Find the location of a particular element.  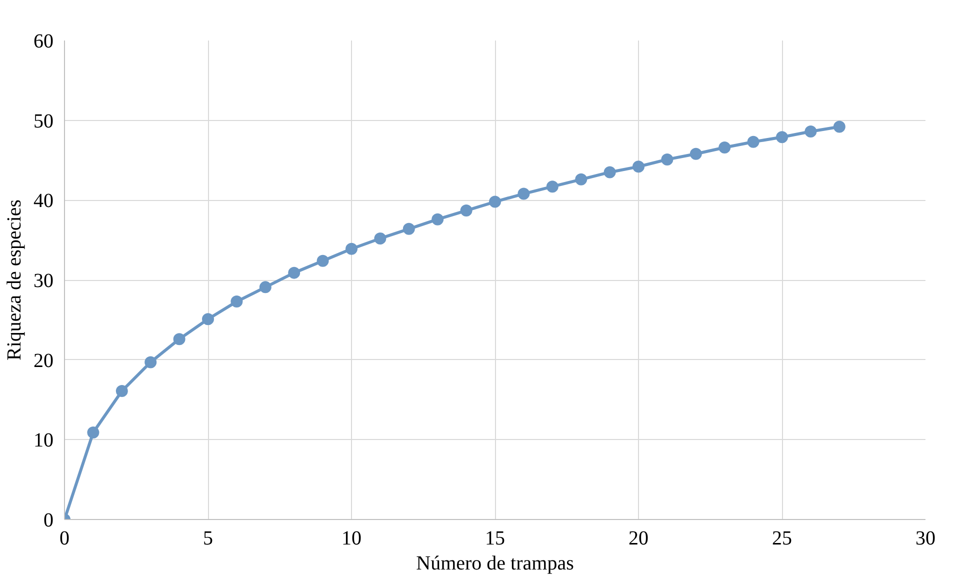

x-tick-label: 20 is located at coordinates (638, 539).